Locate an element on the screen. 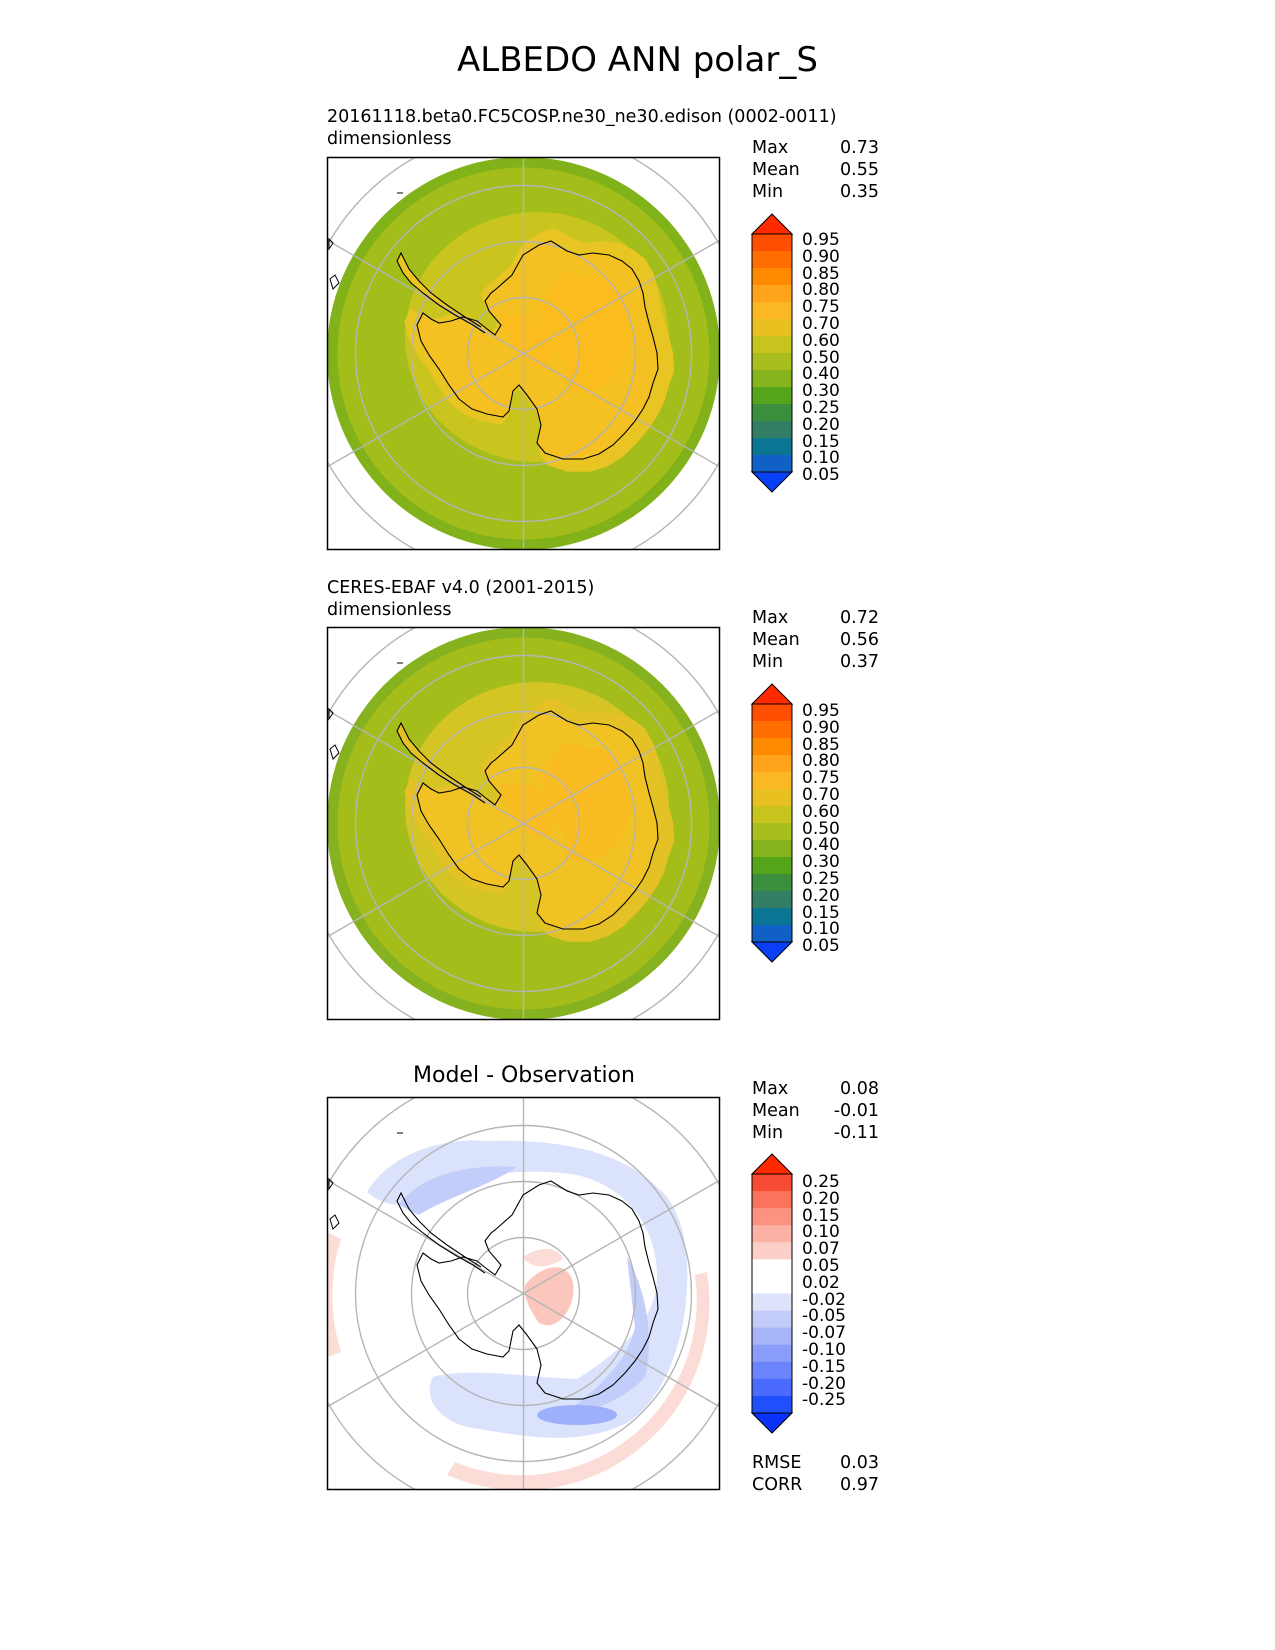 Image resolution: width=1275 pixels, height=1650 pixels. panel1-units: dimensionless is located at coordinates (389, 139).